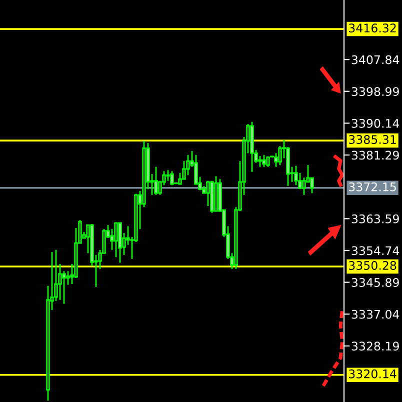  I want to click on ref-line-label: 3372.15, so click(372, 187).